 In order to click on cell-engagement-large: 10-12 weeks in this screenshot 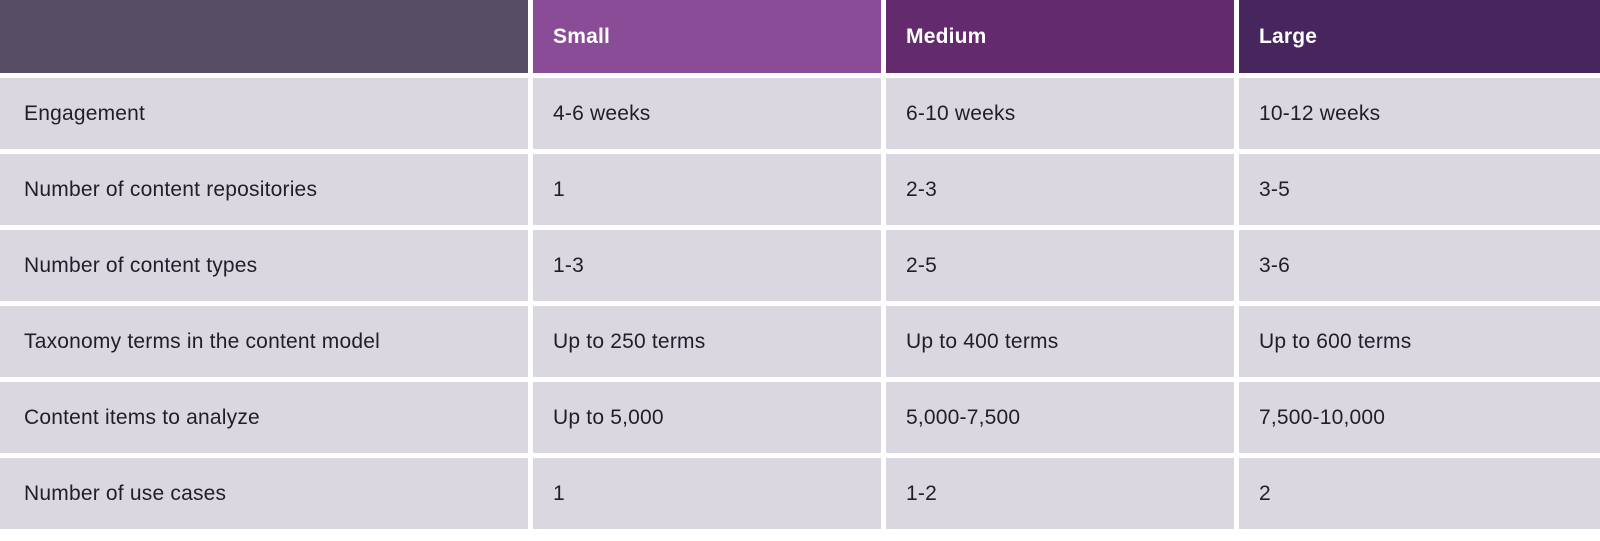, I will do `click(1419, 113)`.